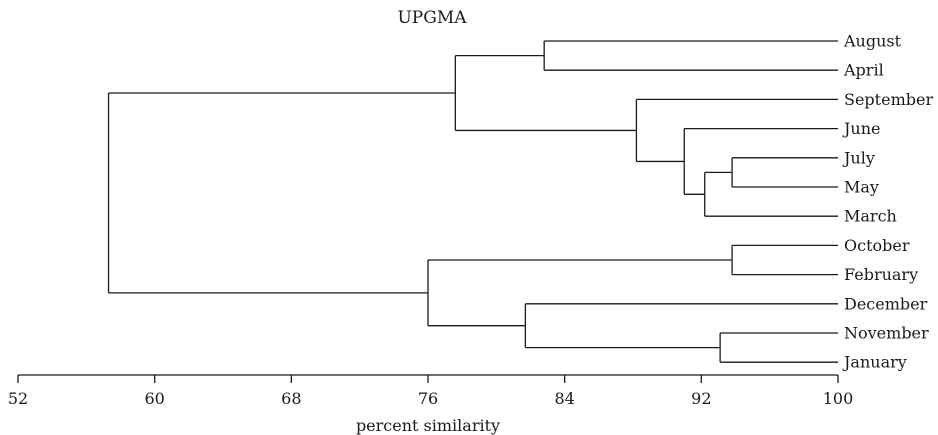 Image resolution: width=938 pixels, height=435 pixels. I want to click on leaf-label-september: September, so click(888, 99).